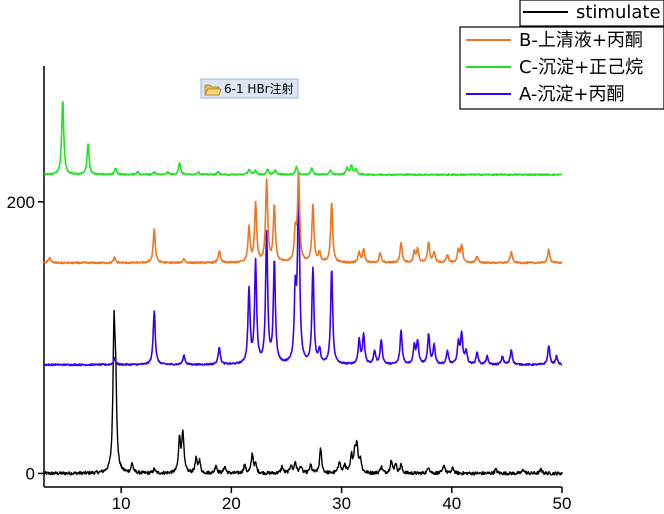 Image resolution: width=664 pixels, height=514 pixels. Describe the element at coordinates (121, 503) in the screenshot. I see `x-tick-label: 10` at that location.